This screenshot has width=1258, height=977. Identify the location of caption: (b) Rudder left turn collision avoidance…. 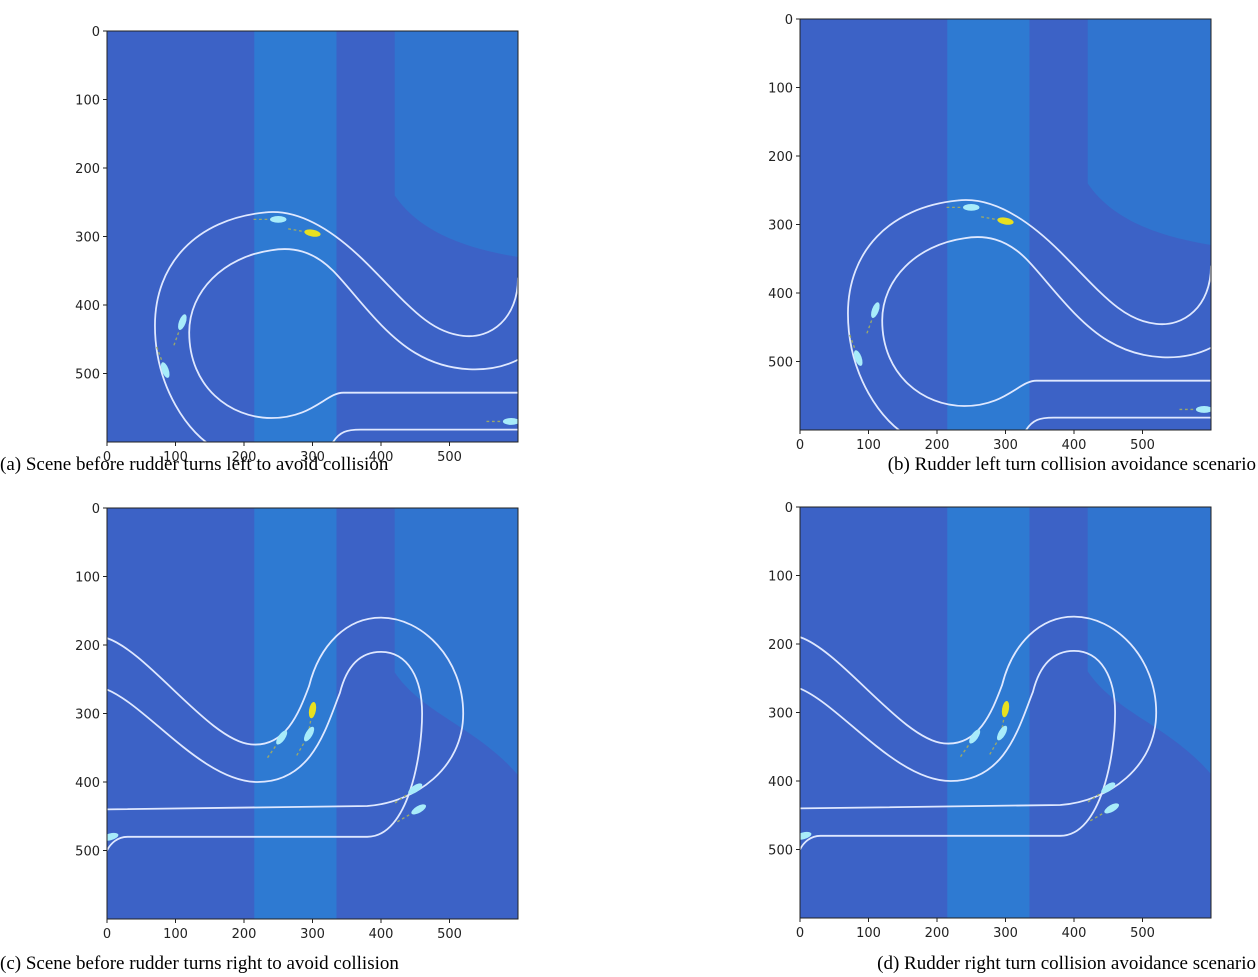
(1072, 464).